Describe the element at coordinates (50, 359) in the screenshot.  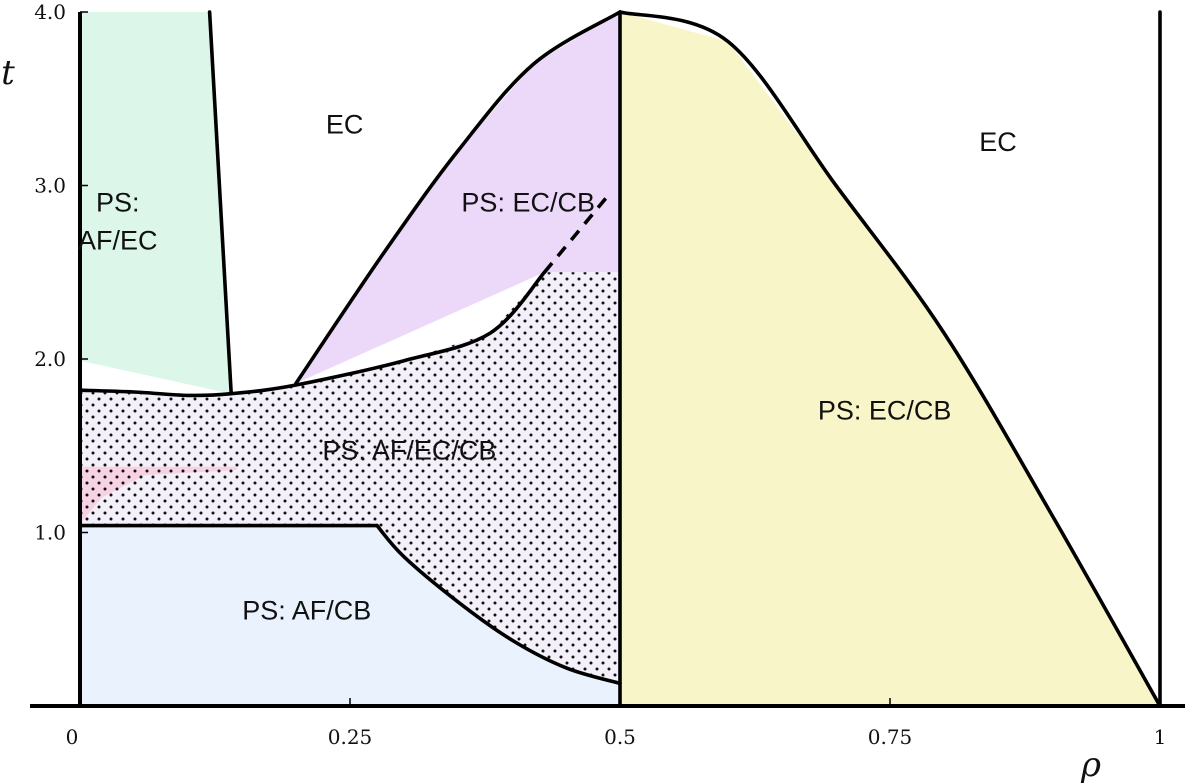
I see `y-tick-label: 2.0` at that location.